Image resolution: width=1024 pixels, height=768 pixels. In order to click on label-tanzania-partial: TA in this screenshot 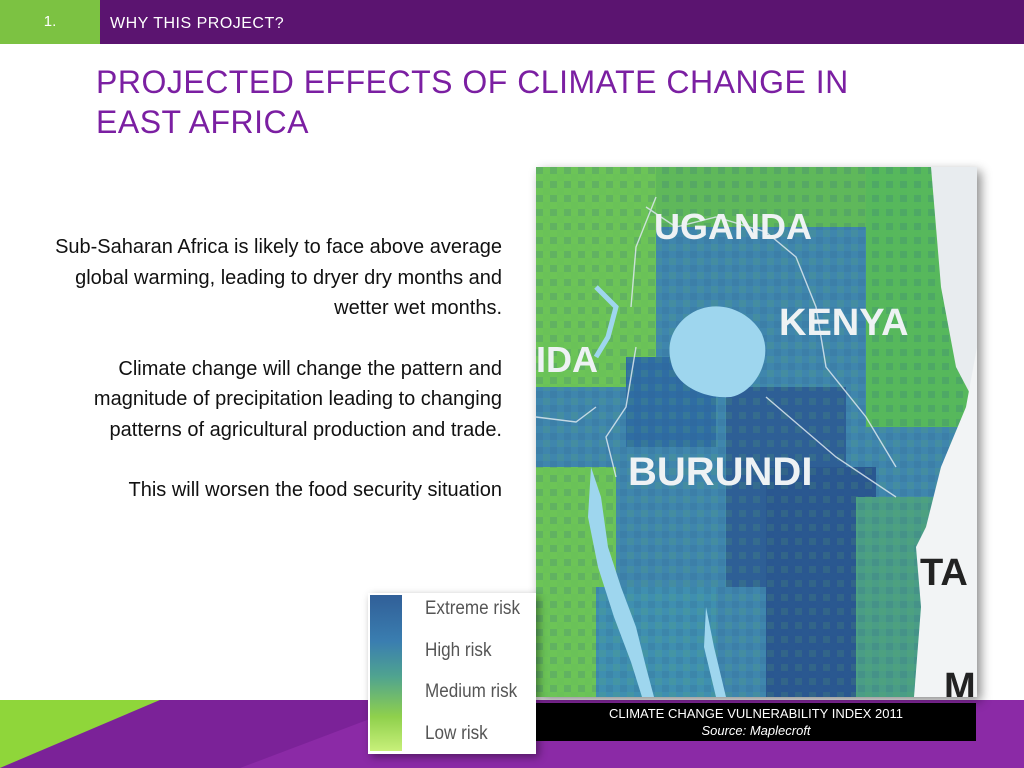, I will do `click(944, 573)`.